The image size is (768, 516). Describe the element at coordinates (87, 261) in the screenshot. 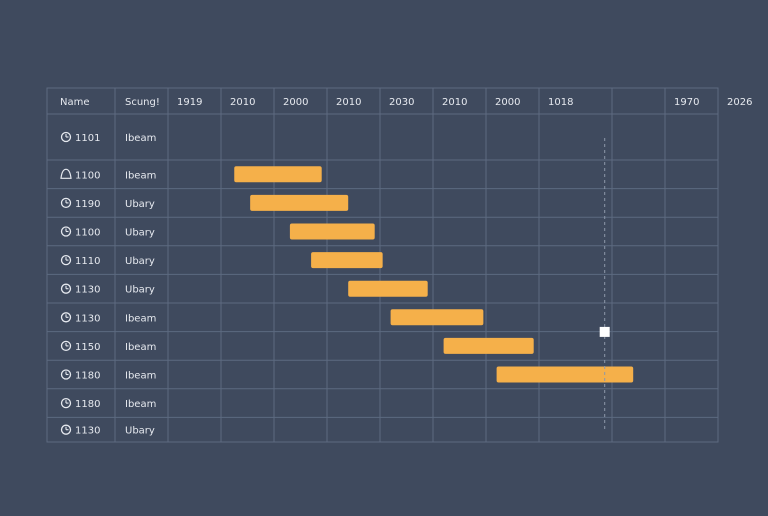

I see `row-name: 1110` at that location.